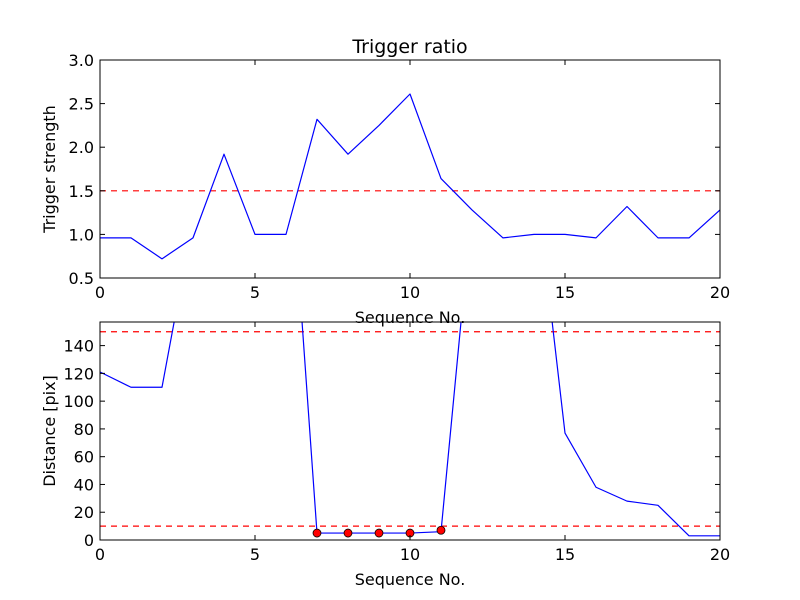  I want to click on x-axis-label: Sequence No., so click(410, 579).